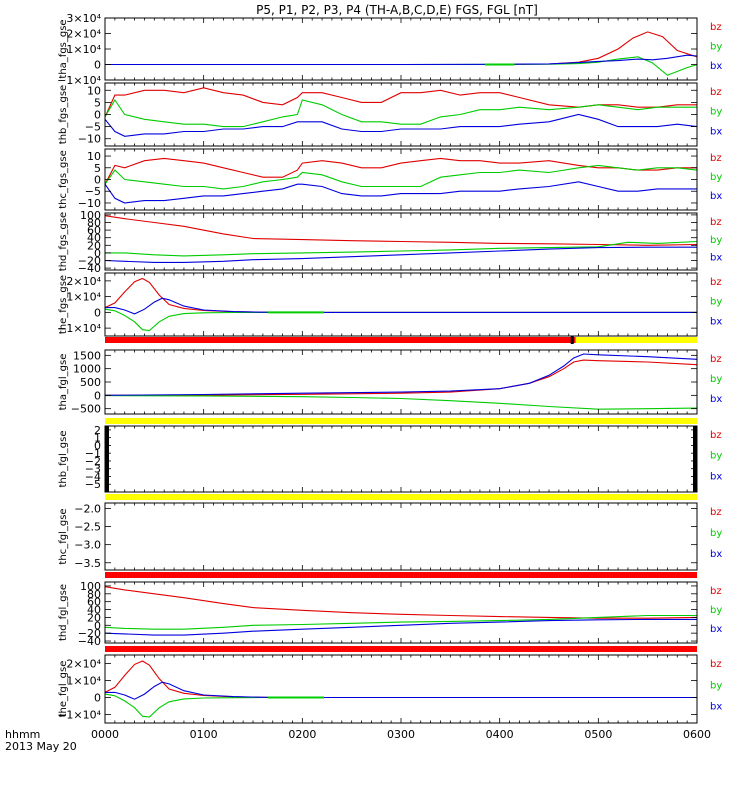 This screenshot has width=750, height=800. Describe the element at coordinates (94, 245) in the screenshot. I see `y-tick-label: 20` at that location.